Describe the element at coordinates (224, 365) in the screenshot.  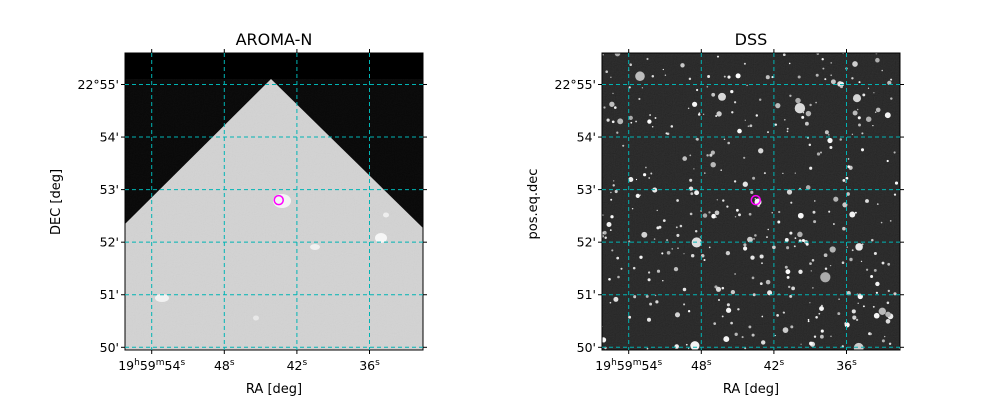
I see `x-tick-label: 48s` at that location.